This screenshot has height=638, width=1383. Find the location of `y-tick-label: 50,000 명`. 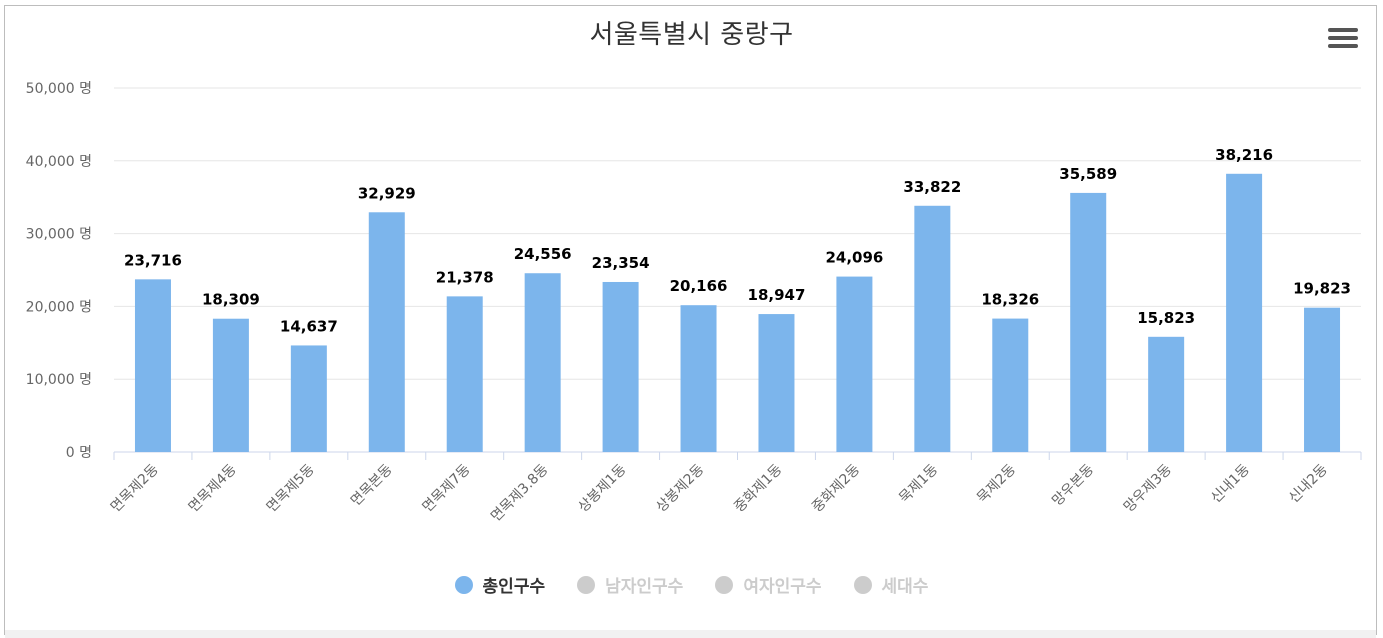

y-tick-label: 50,000 명 is located at coordinates (59, 89).